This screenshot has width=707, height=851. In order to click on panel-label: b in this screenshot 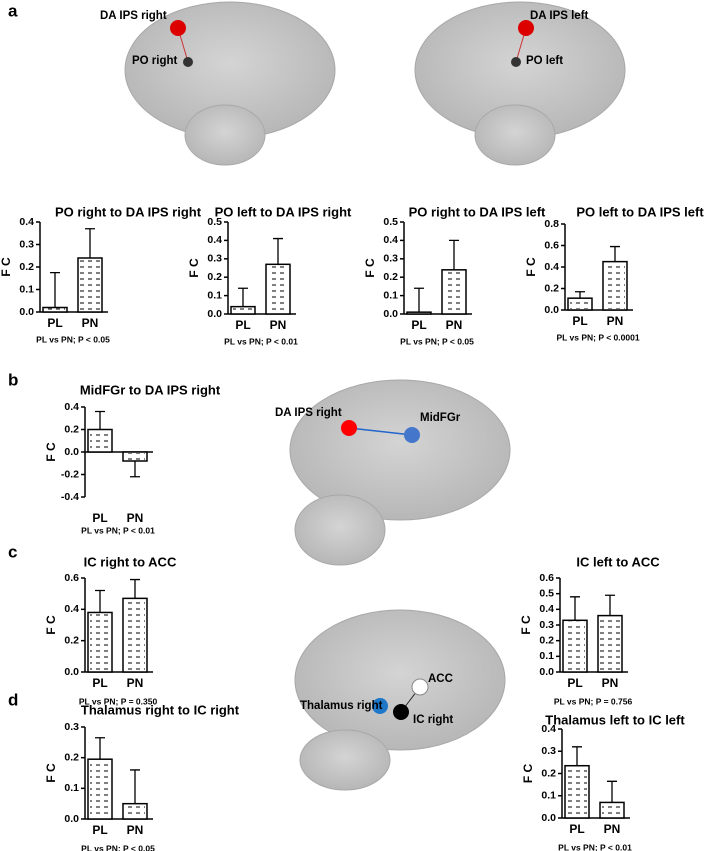, I will do `click(13, 379)`.